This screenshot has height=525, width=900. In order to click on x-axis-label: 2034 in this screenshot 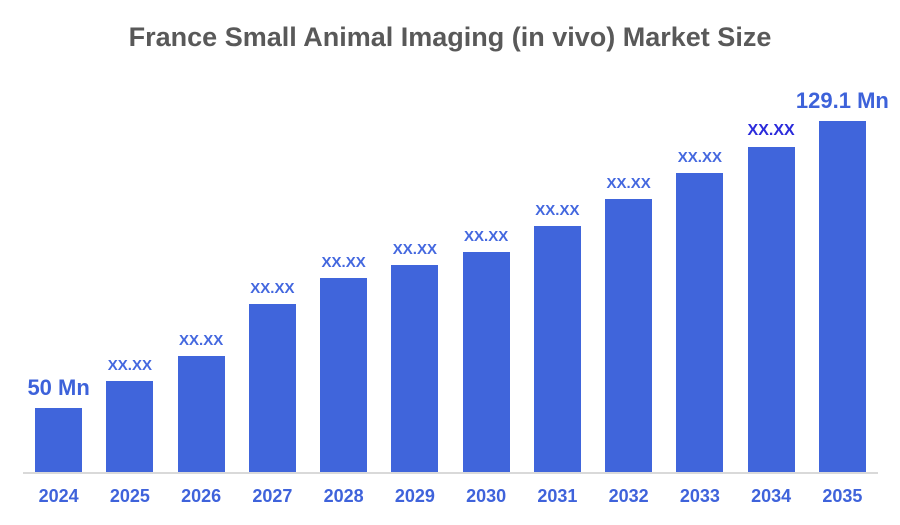, I will do `click(771, 496)`.